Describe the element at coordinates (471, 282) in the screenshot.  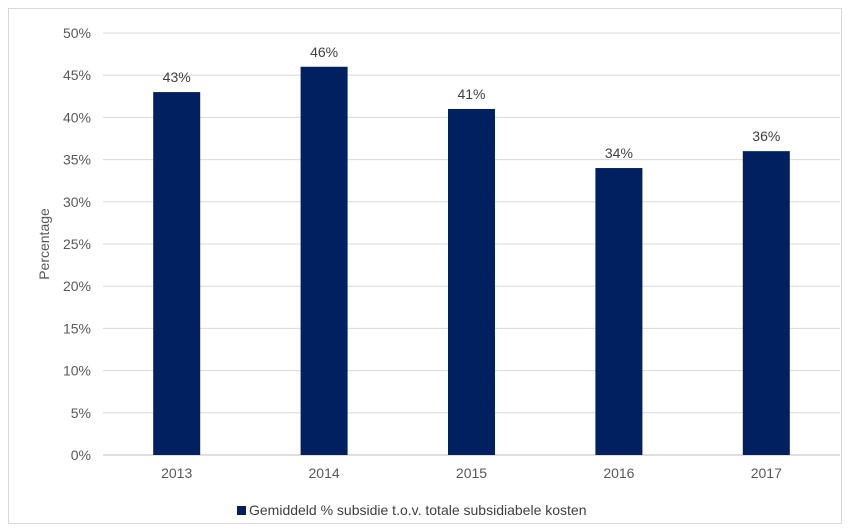
I see `bar-2015` at that location.